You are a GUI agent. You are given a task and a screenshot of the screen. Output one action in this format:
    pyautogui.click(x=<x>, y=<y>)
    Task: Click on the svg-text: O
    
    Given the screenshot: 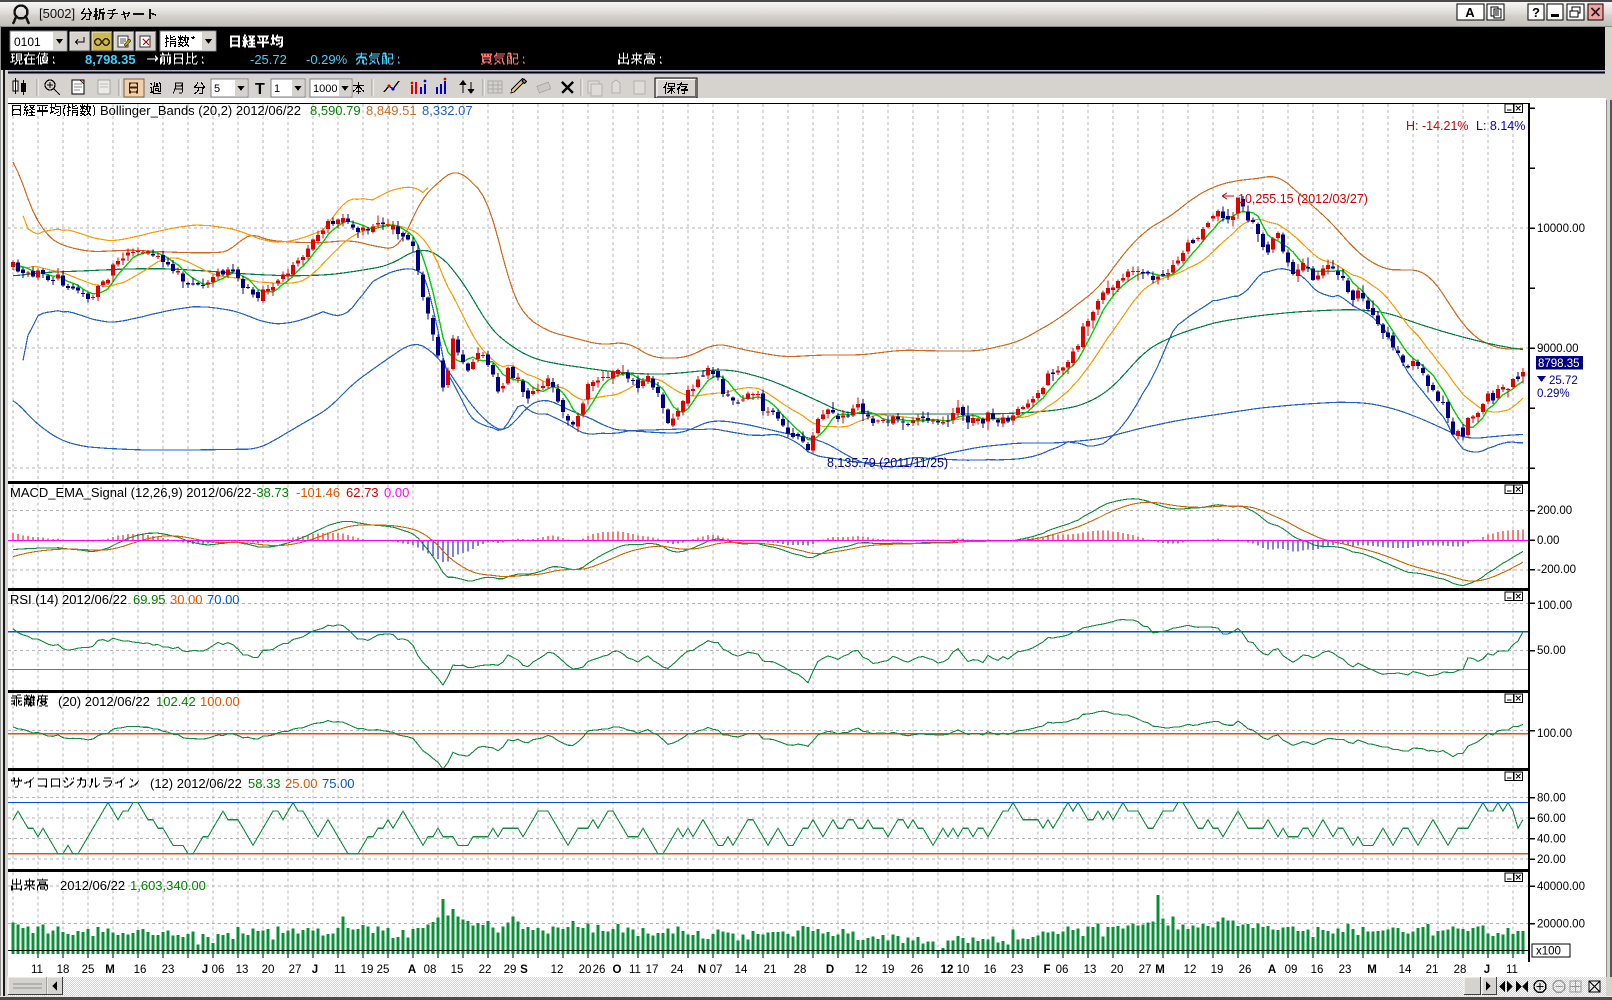 What is the action you would take?
    pyautogui.click(x=617, y=970)
    